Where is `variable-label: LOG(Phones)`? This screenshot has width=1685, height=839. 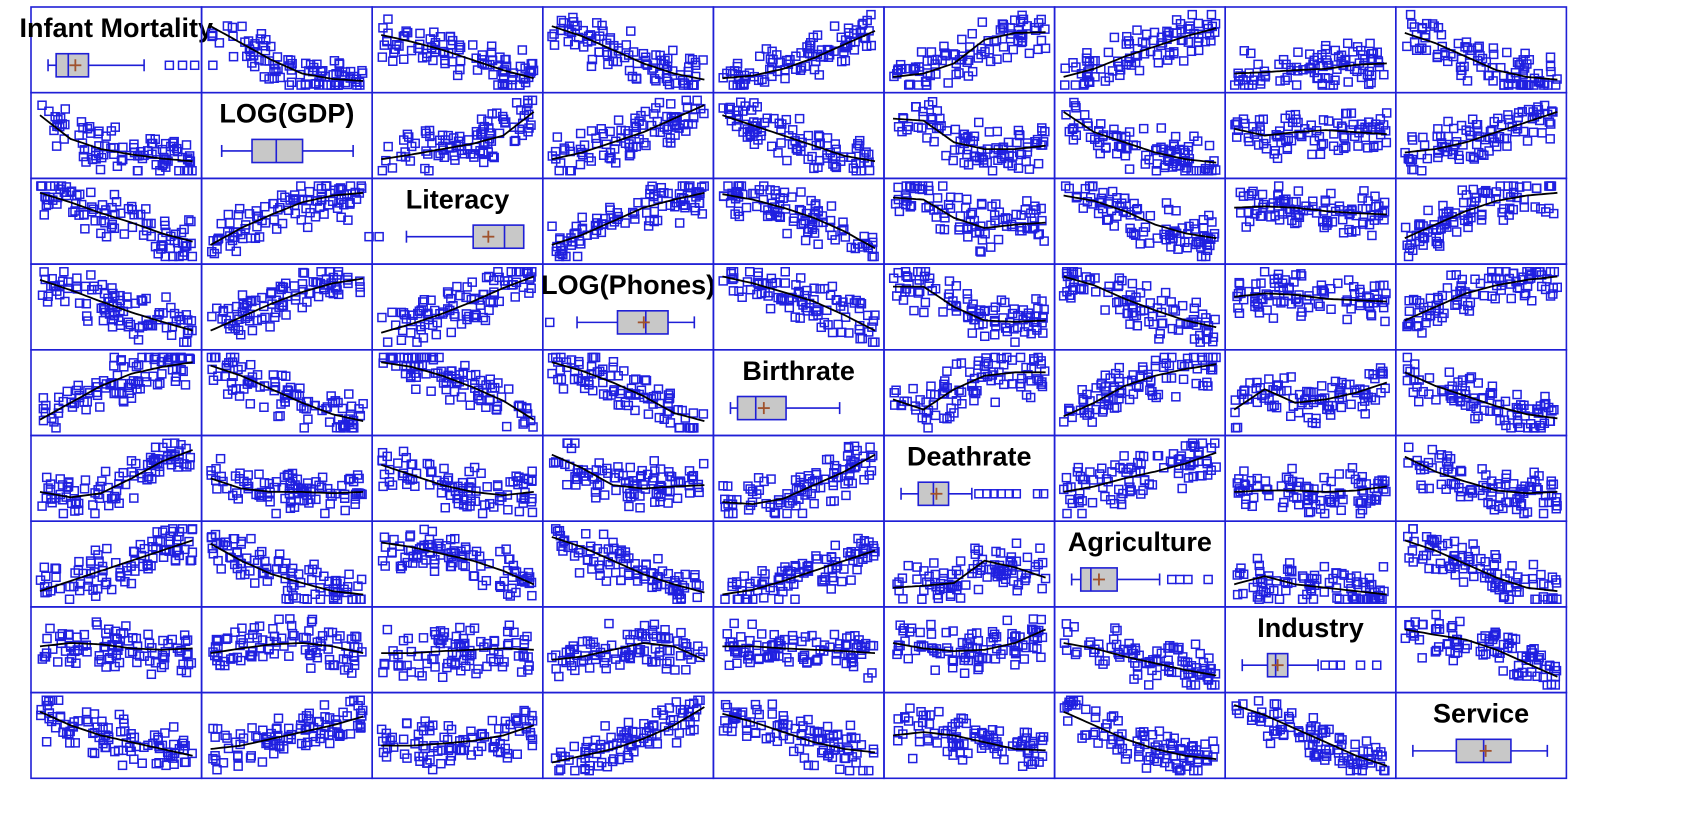 variable-label: LOG(Phones) is located at coordinates (628, 285).